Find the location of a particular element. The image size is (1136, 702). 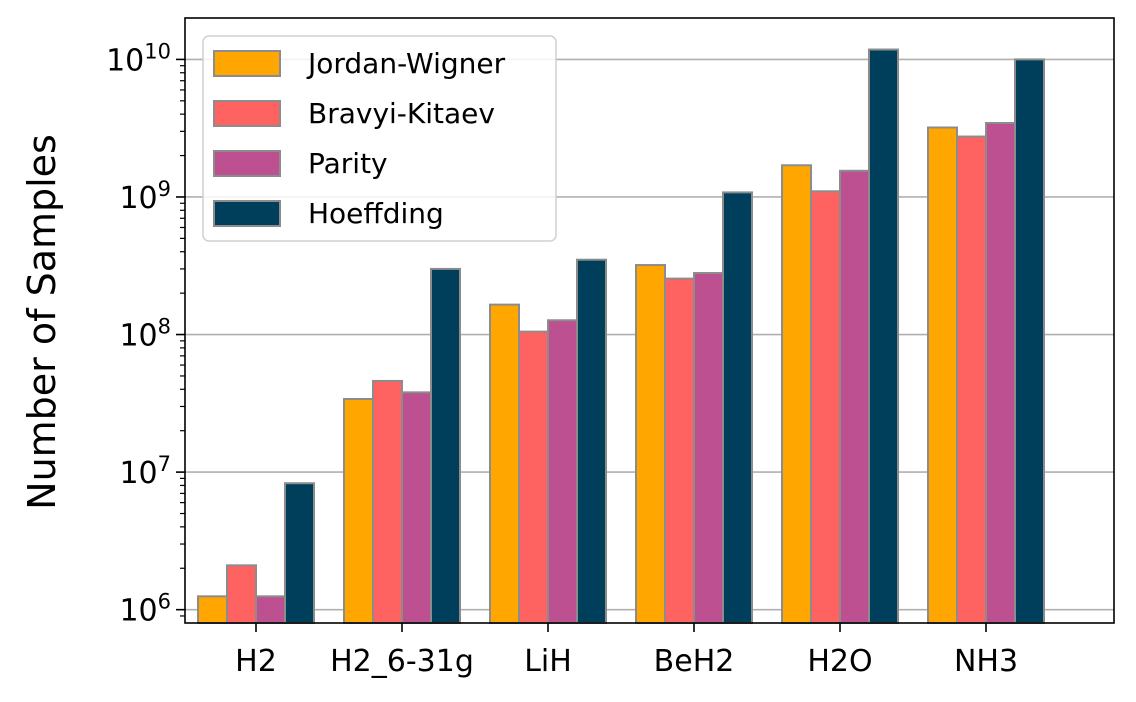

y-tick-label-3: 109 is located at coordinates (145, 196).